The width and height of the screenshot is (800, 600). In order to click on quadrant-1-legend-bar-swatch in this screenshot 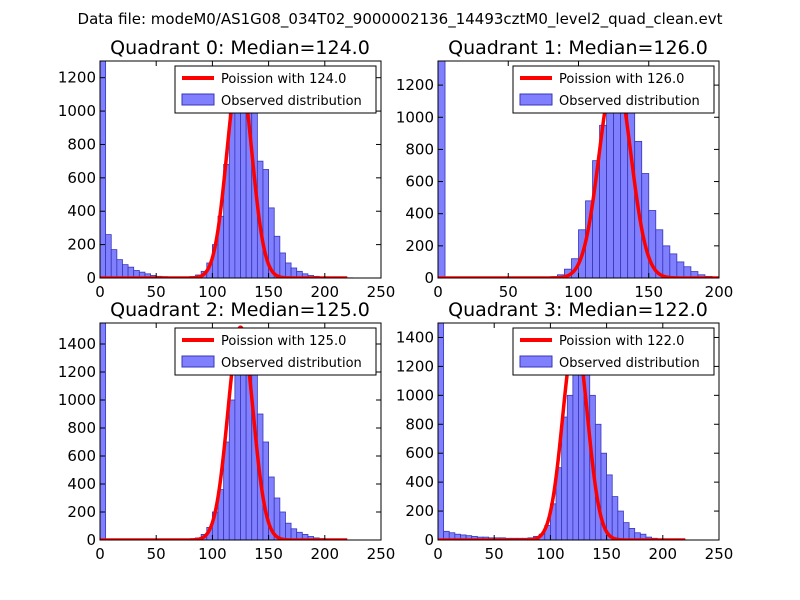, I will do `click(536, 99)`.